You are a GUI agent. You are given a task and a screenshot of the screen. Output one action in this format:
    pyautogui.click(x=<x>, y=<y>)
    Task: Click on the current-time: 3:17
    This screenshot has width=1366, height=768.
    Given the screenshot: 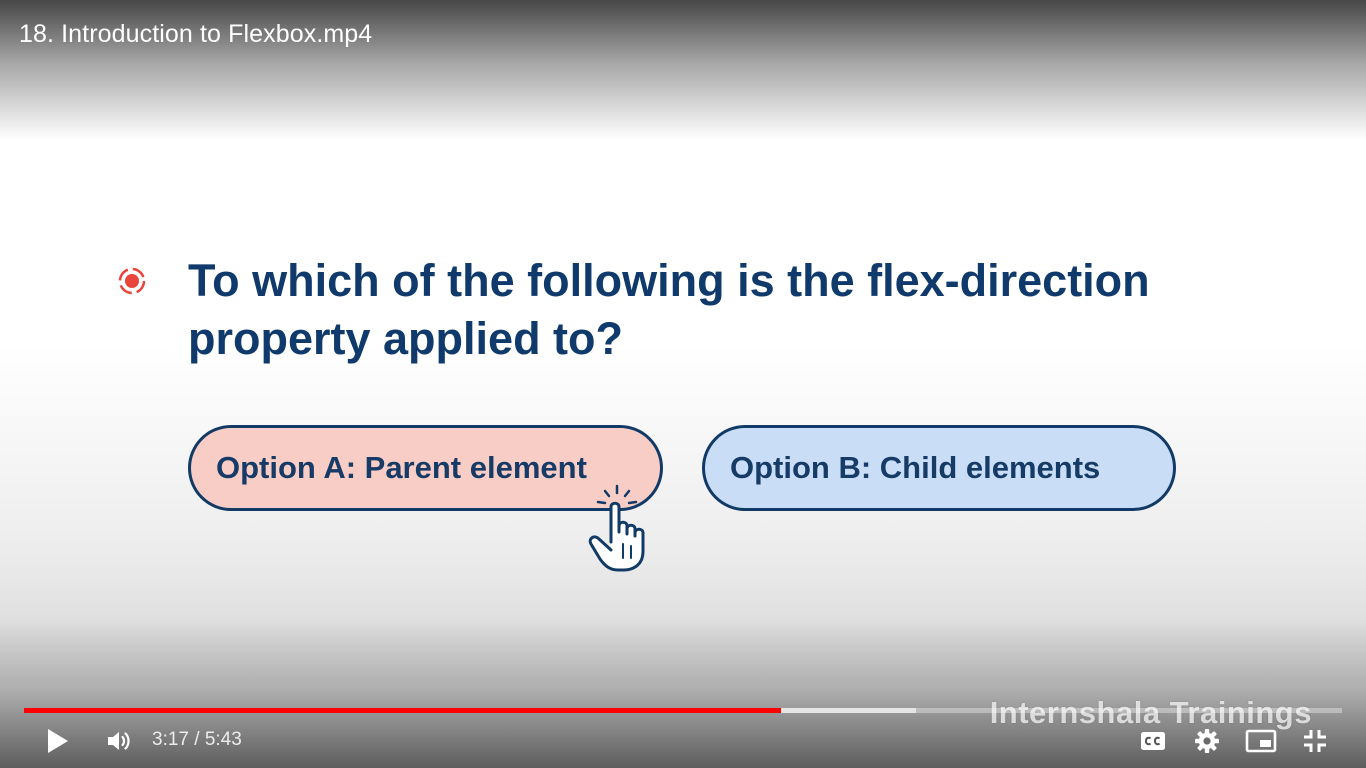 What is the action you would take?
    pyautogui.click(x=170, y=739)
    